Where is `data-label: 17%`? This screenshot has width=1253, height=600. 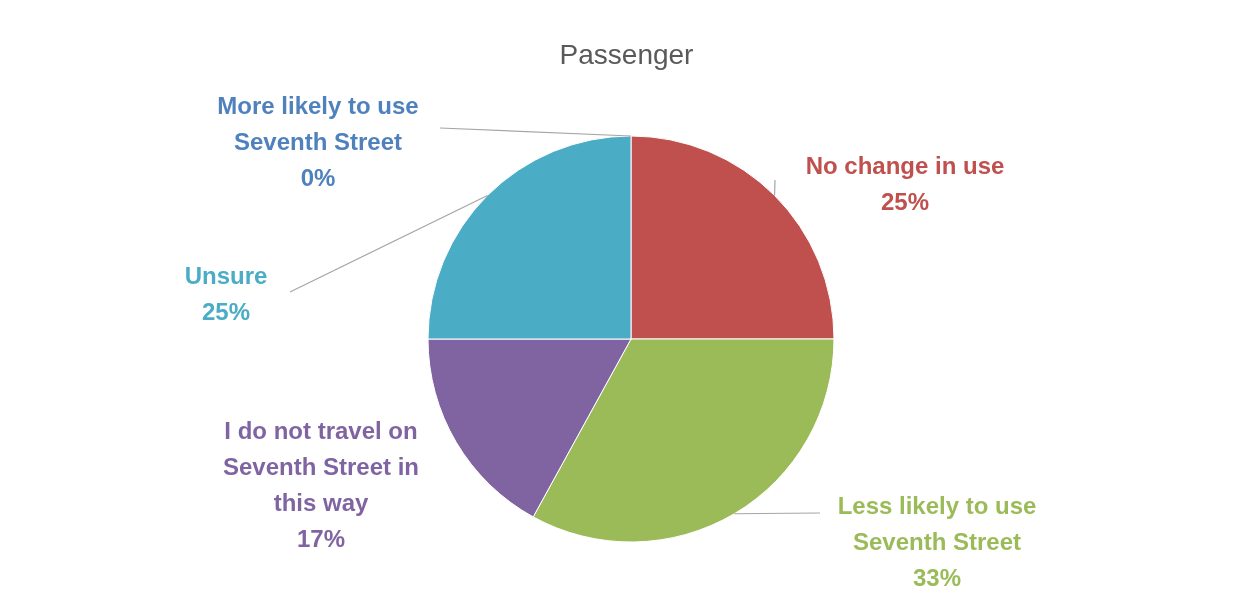 data-label: 17% is located at coordinates (321, 538).